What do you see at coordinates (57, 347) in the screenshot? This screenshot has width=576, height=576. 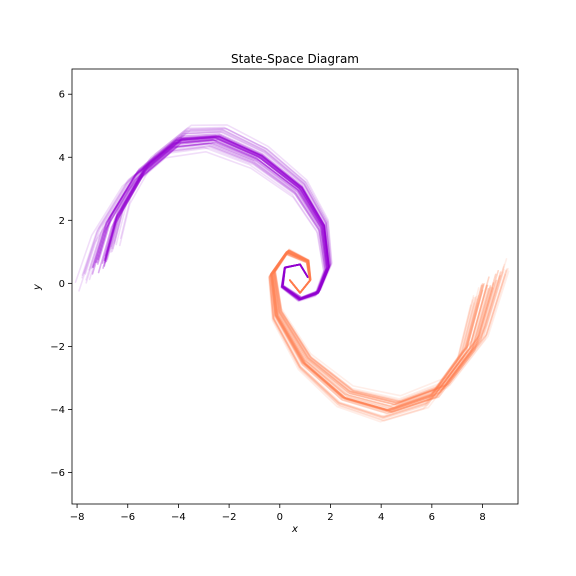 I see `y-tick-label: −2` at bounding box center [57, 347].